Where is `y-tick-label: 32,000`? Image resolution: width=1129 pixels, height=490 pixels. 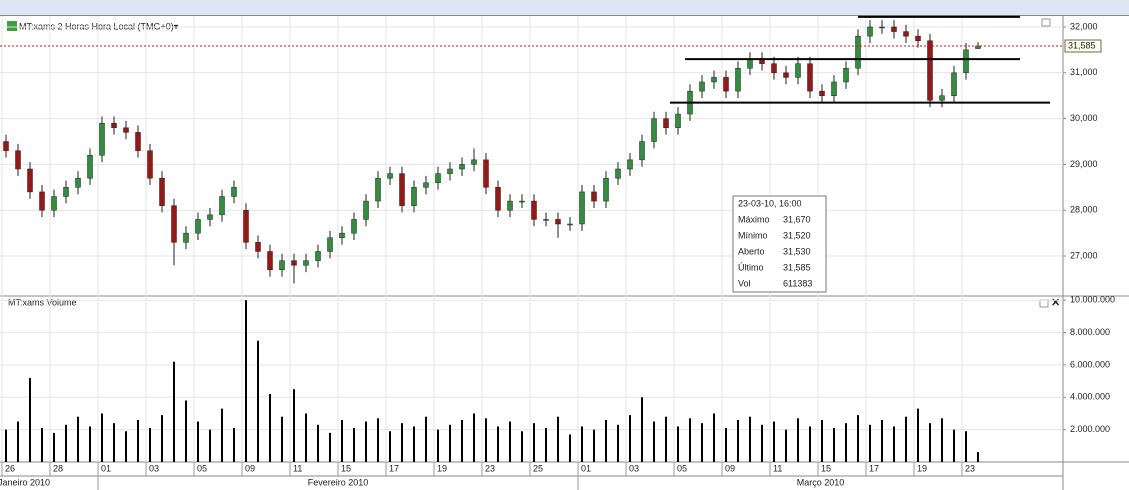 y-tick-label: 32,000 is located at coordinates (1084, 26).